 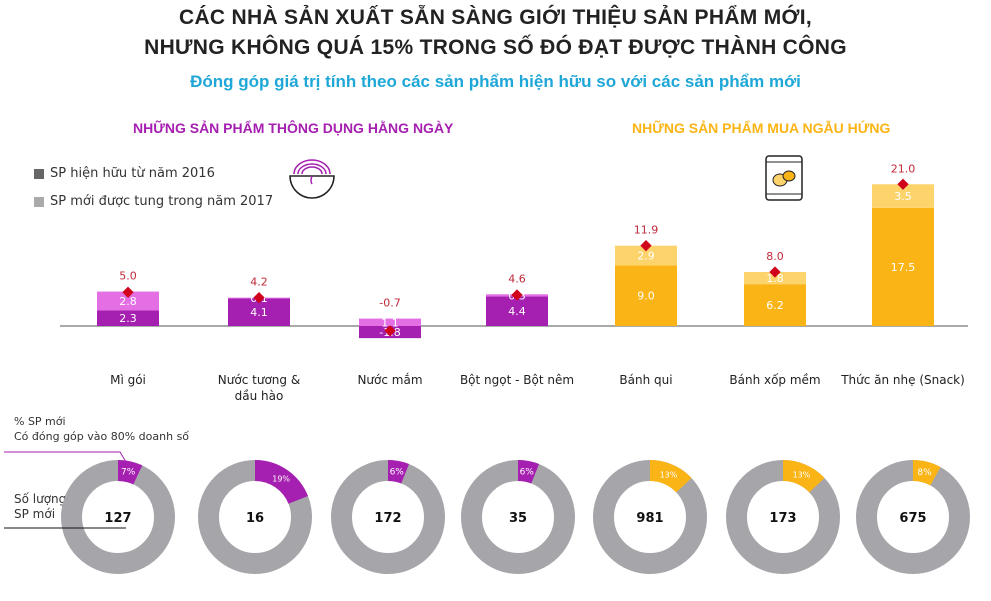 What do you see at coordinates (646, 230) in the screenshot?
I see `total-label: 11.9` at bounding box center [646, 230].